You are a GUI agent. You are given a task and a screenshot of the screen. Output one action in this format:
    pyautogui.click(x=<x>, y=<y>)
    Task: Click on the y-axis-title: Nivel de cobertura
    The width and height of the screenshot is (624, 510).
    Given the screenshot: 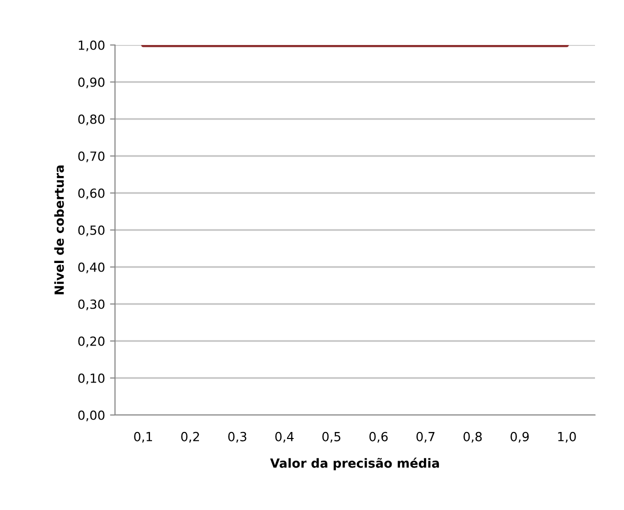 What is the action you would take?
    pyautogui.click(x=59, y=230)
    